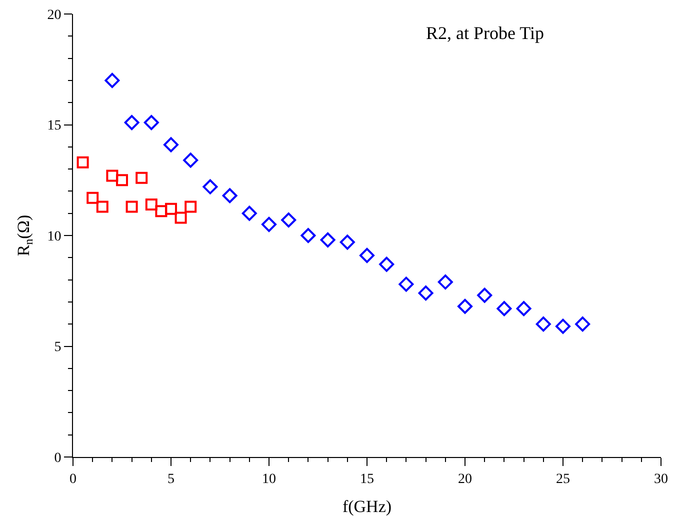  I want to click on x-tick-label: 5, so click(171, 479).